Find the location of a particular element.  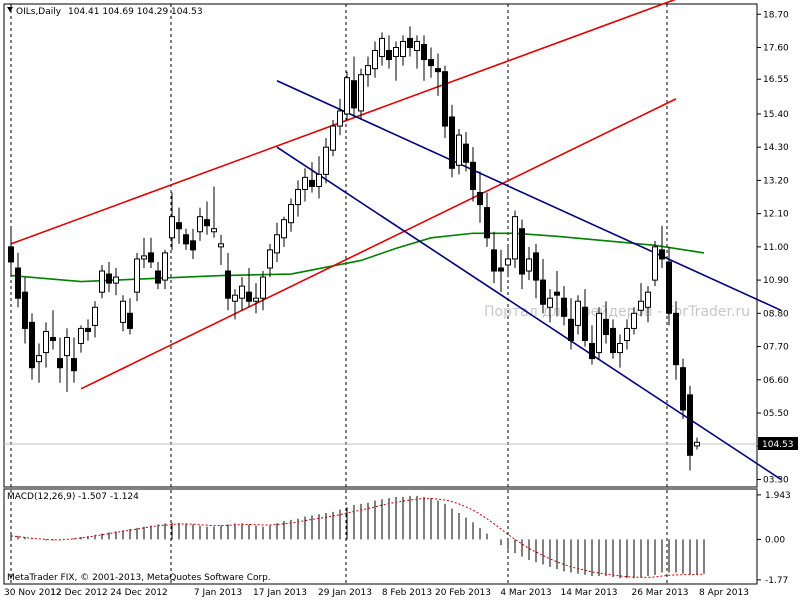

price-tick-label: 11.00 is located at coordinates (776, 248).